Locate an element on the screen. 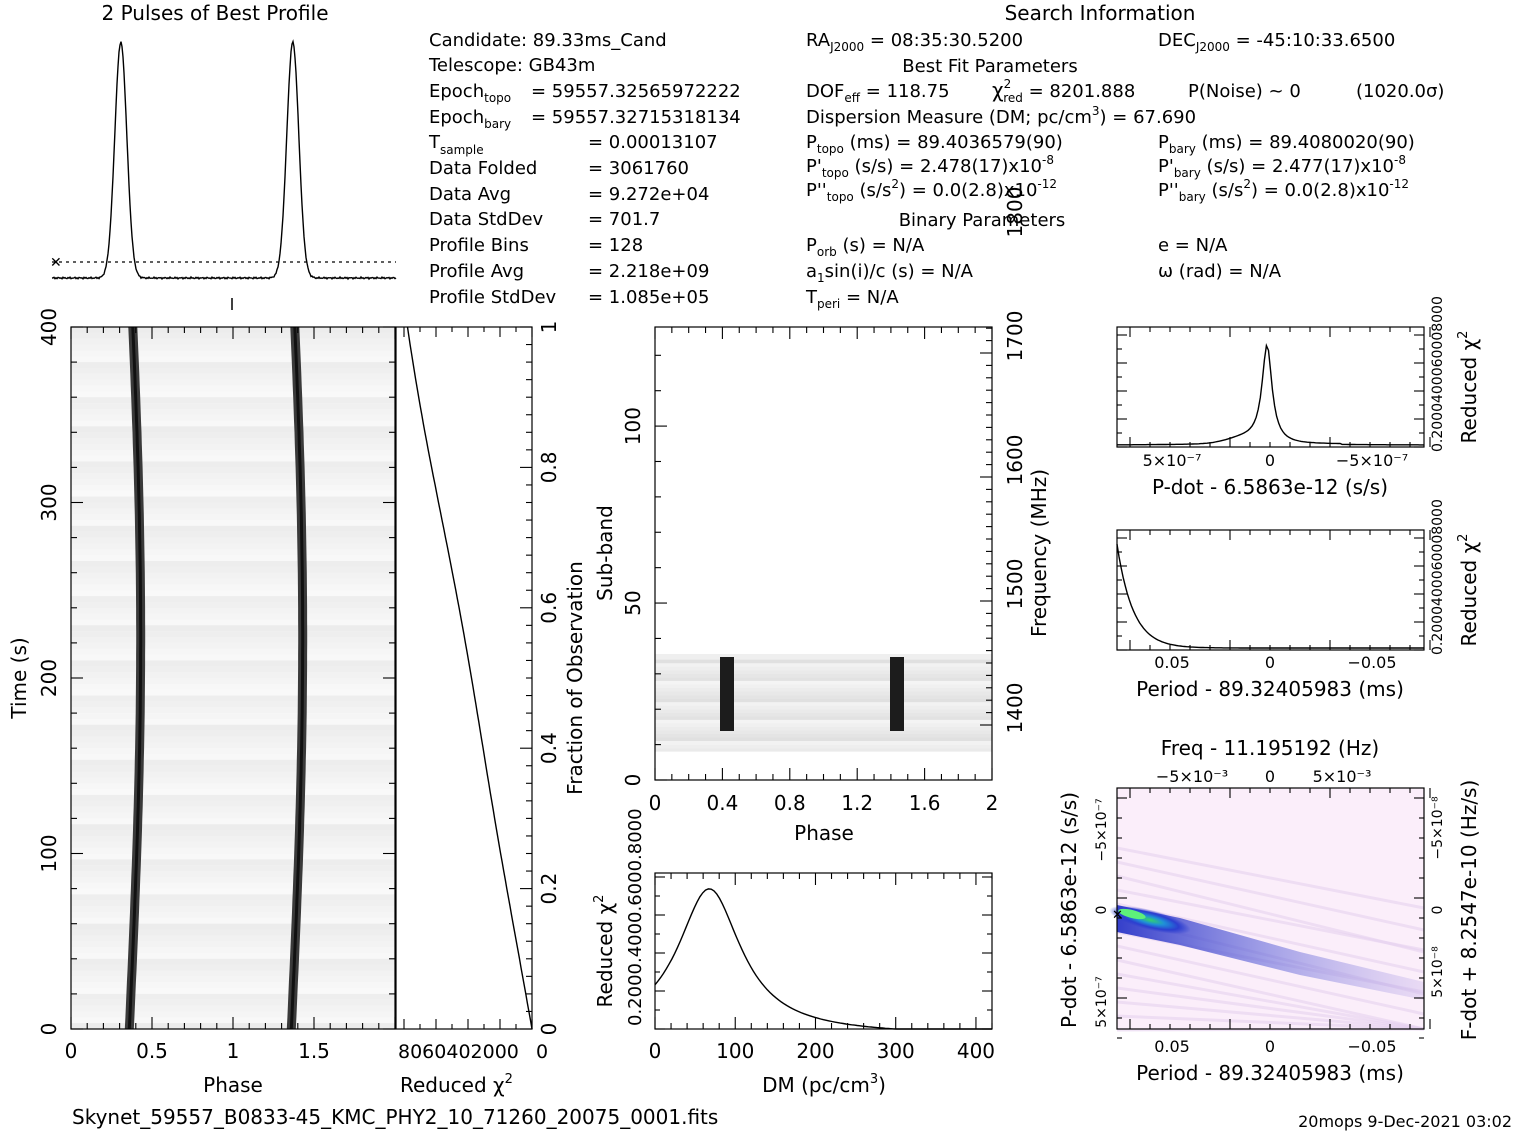  dof: DOFeff = 118.75 is located at coordinates (878, 93).